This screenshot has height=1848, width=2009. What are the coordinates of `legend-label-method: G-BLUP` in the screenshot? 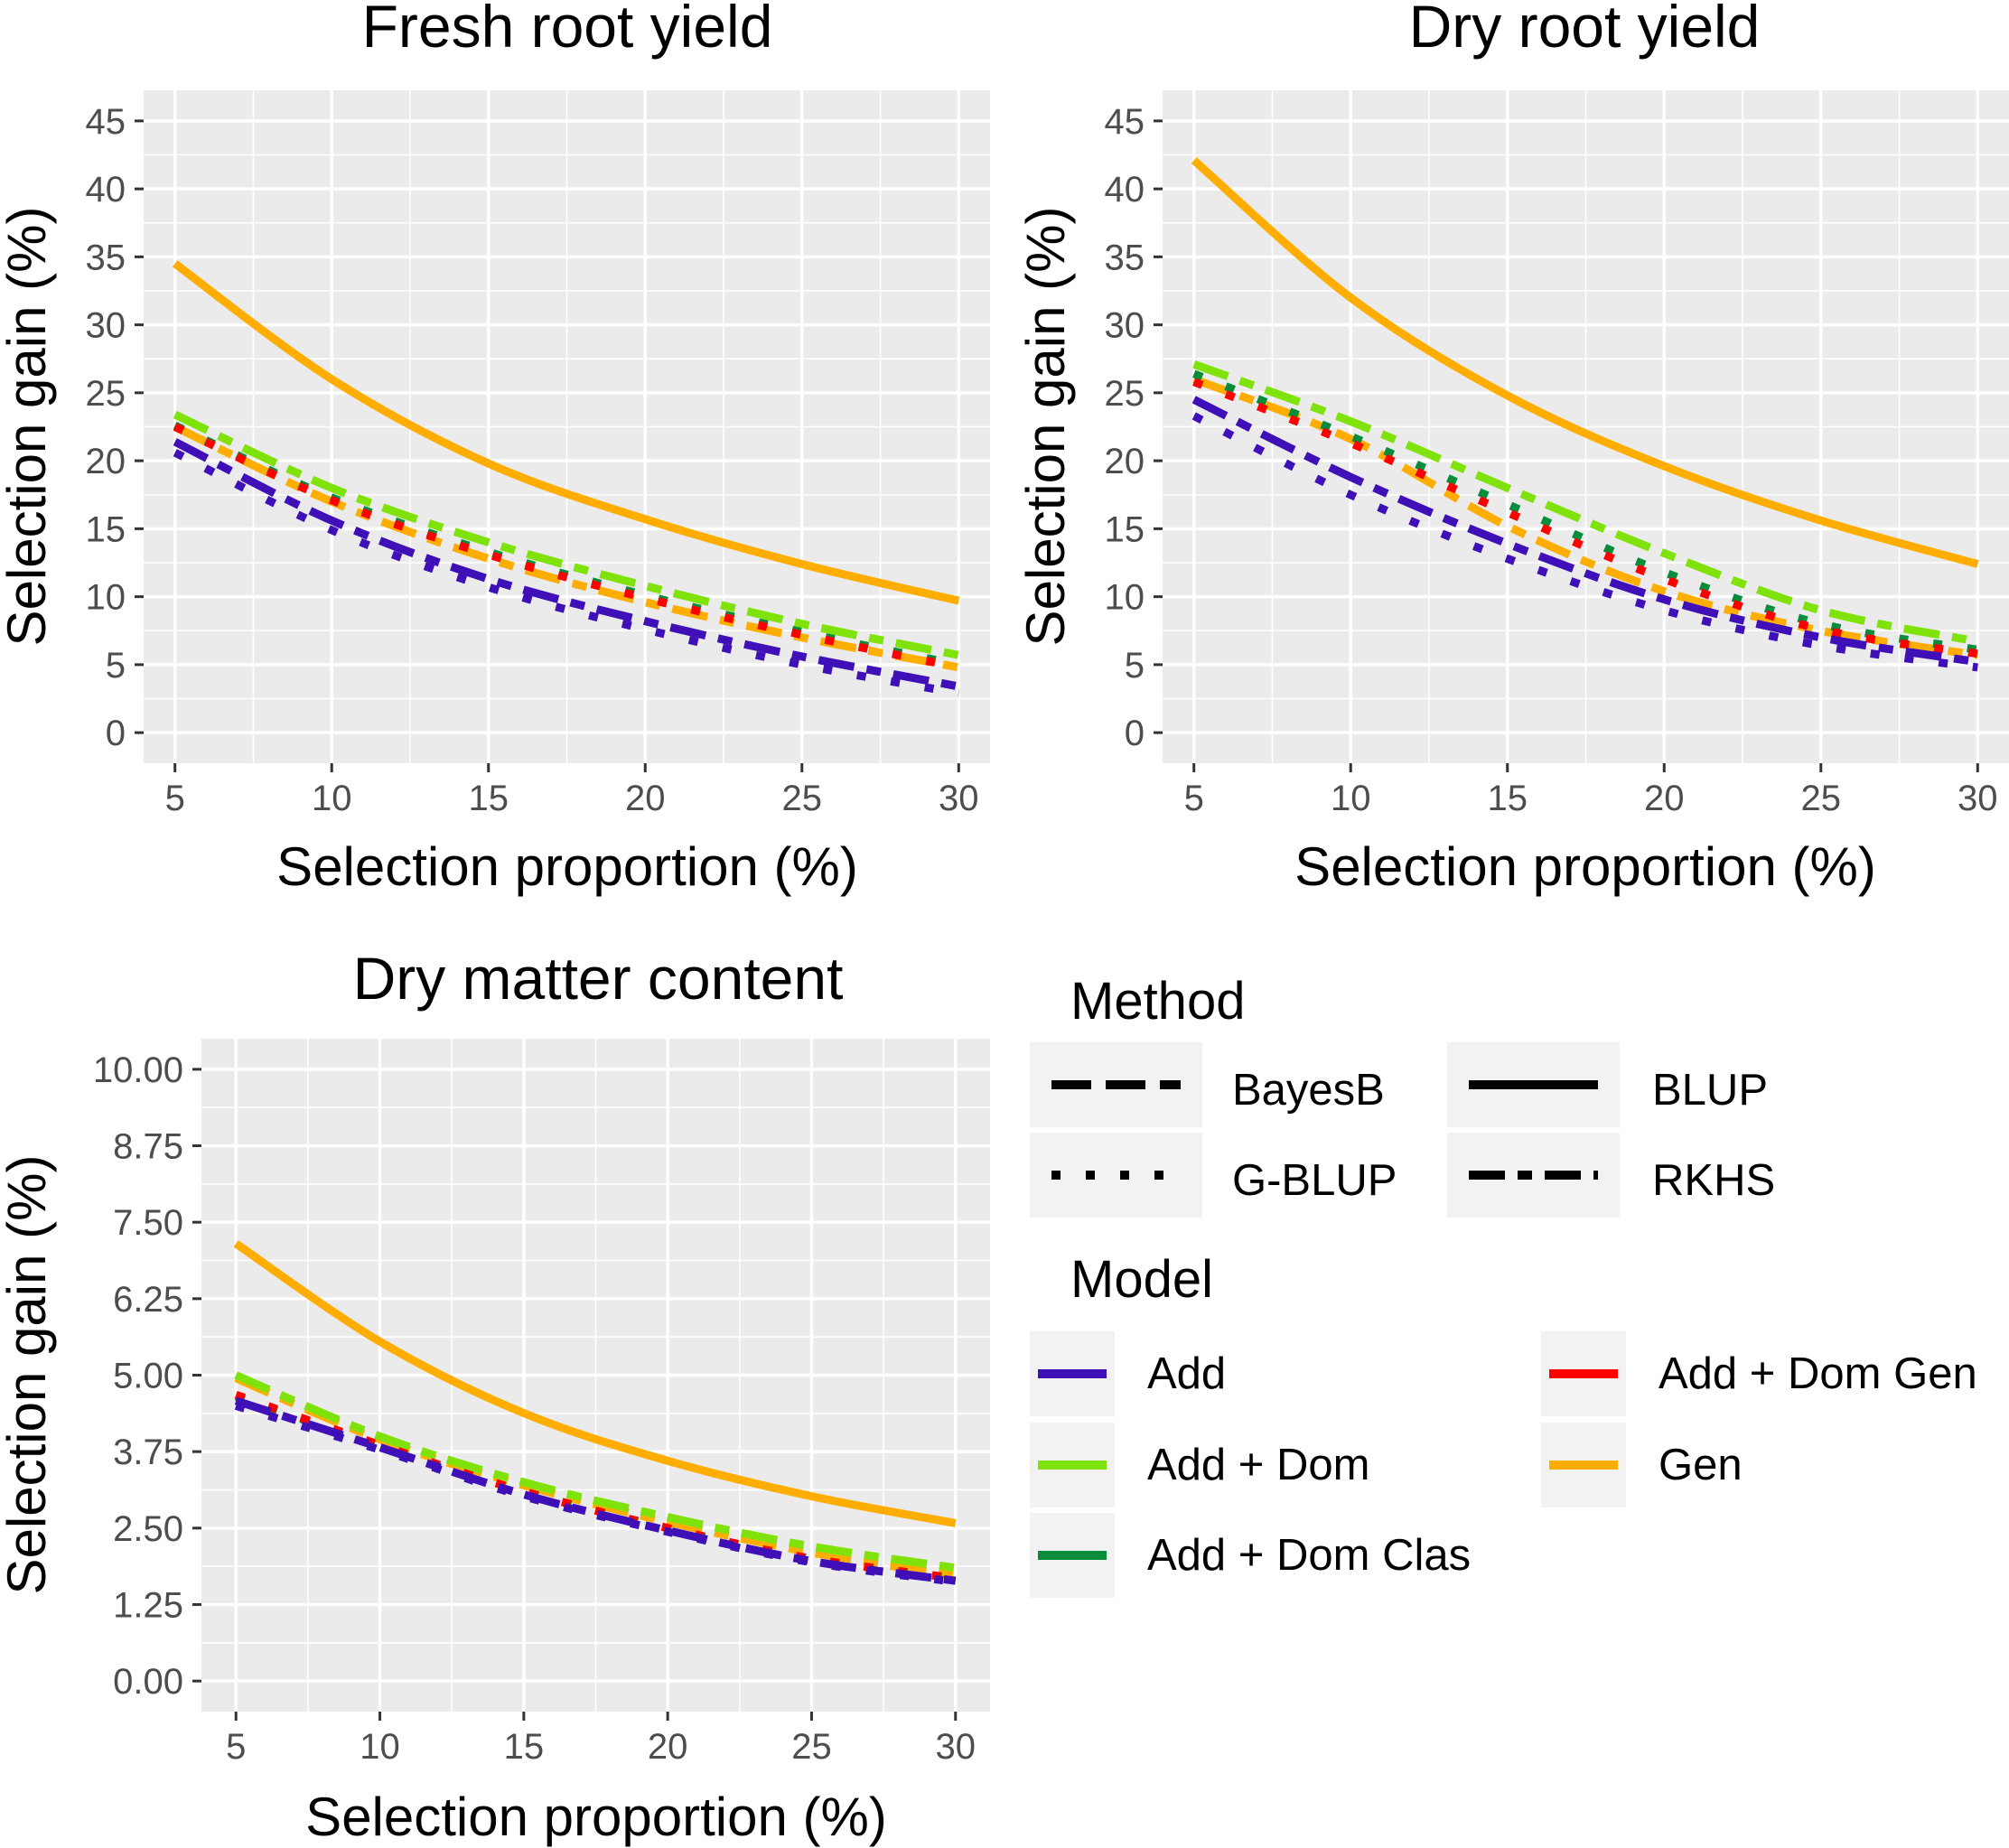 It's located at (1314, 1180).